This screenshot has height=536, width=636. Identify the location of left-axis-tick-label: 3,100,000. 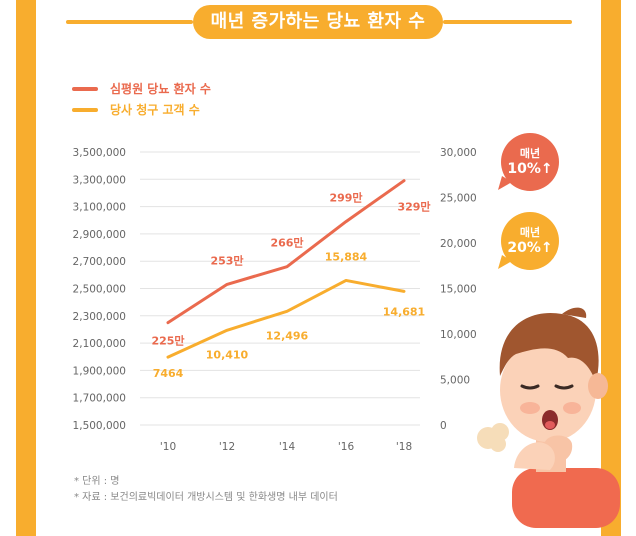
(99, 208).